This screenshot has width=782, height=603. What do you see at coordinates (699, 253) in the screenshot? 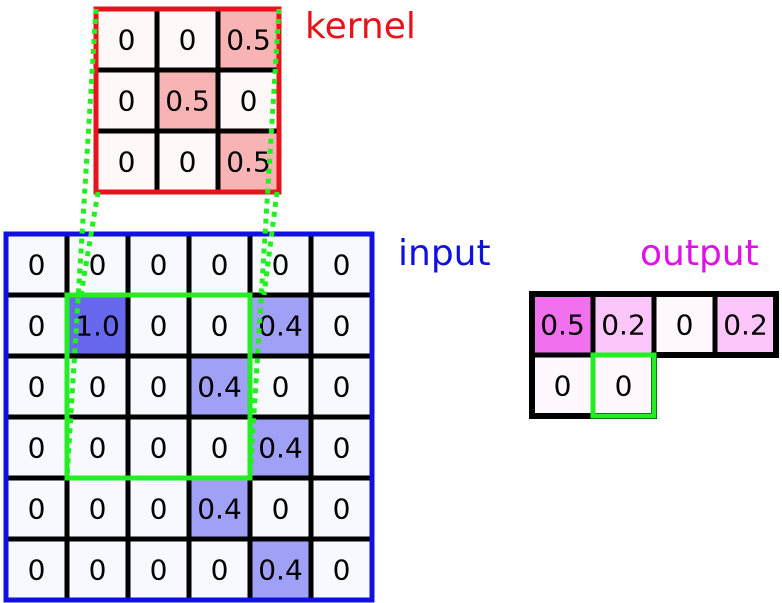
I see `output-label: output` at bounding box center [699, 253].